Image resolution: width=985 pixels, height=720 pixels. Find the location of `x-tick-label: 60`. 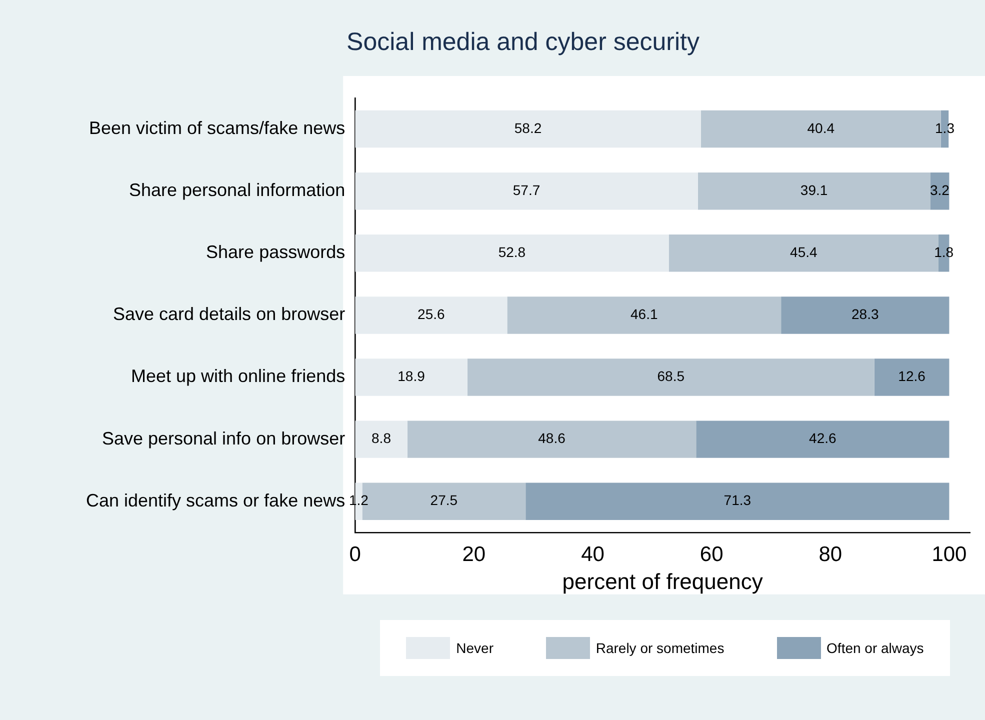

x-tick-label: 60 is located at coordinates (712, 554).